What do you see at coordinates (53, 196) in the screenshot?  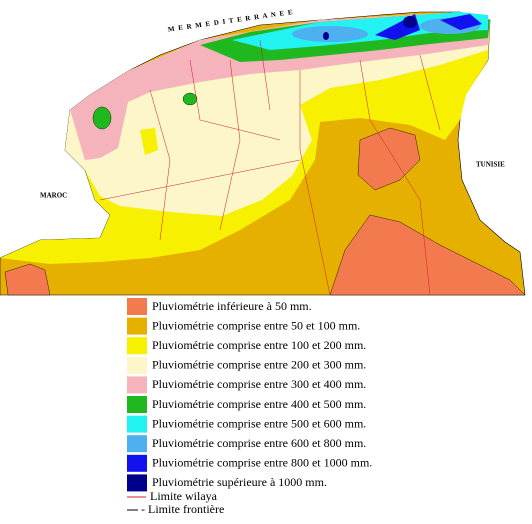 I see `country-label: MAROC` at bounding box center [53, 196].